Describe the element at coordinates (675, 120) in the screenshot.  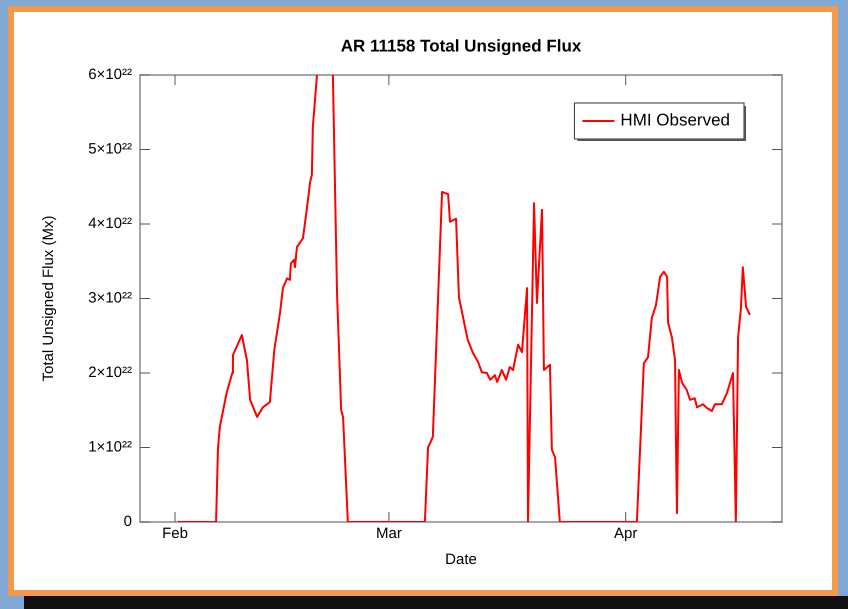
I see `legend-label: HMI Observed` at that location.